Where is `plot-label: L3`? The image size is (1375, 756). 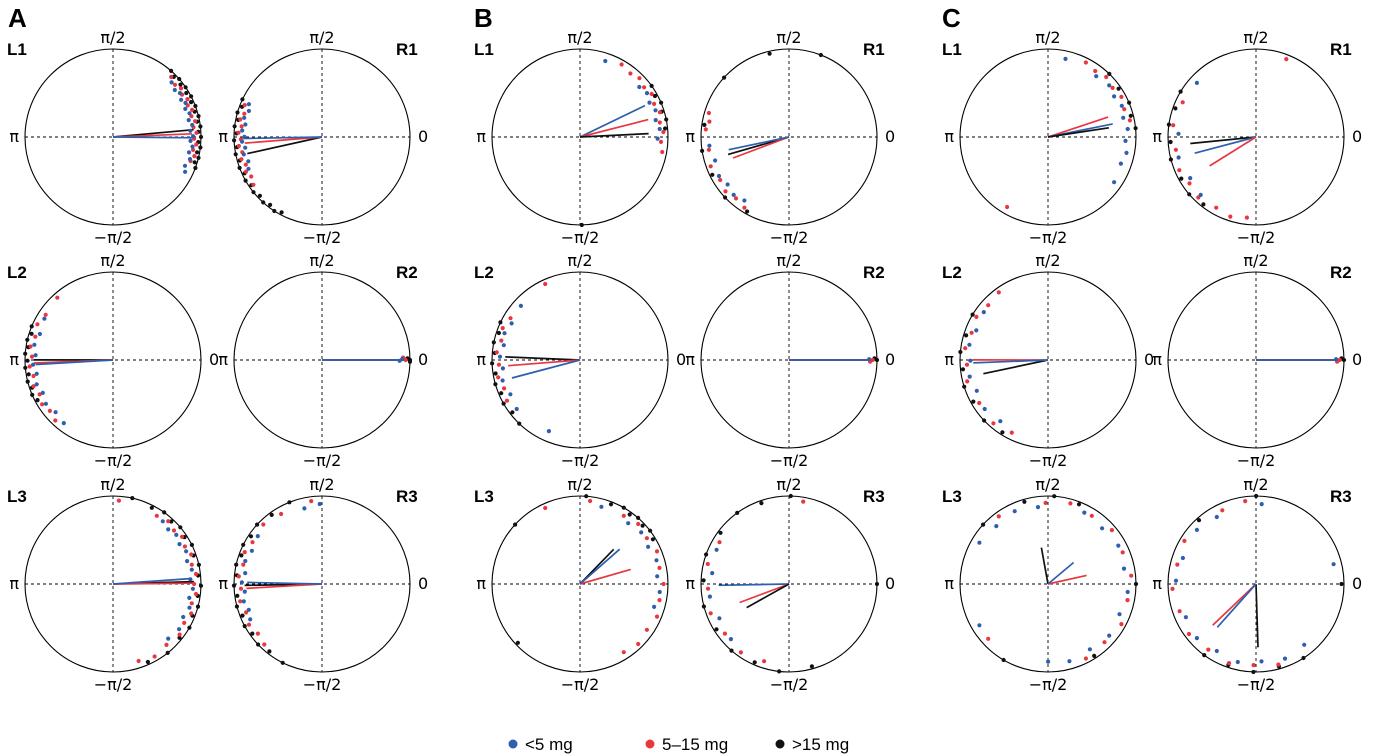 plot-label: L3 is located at coordinates (952, 496).